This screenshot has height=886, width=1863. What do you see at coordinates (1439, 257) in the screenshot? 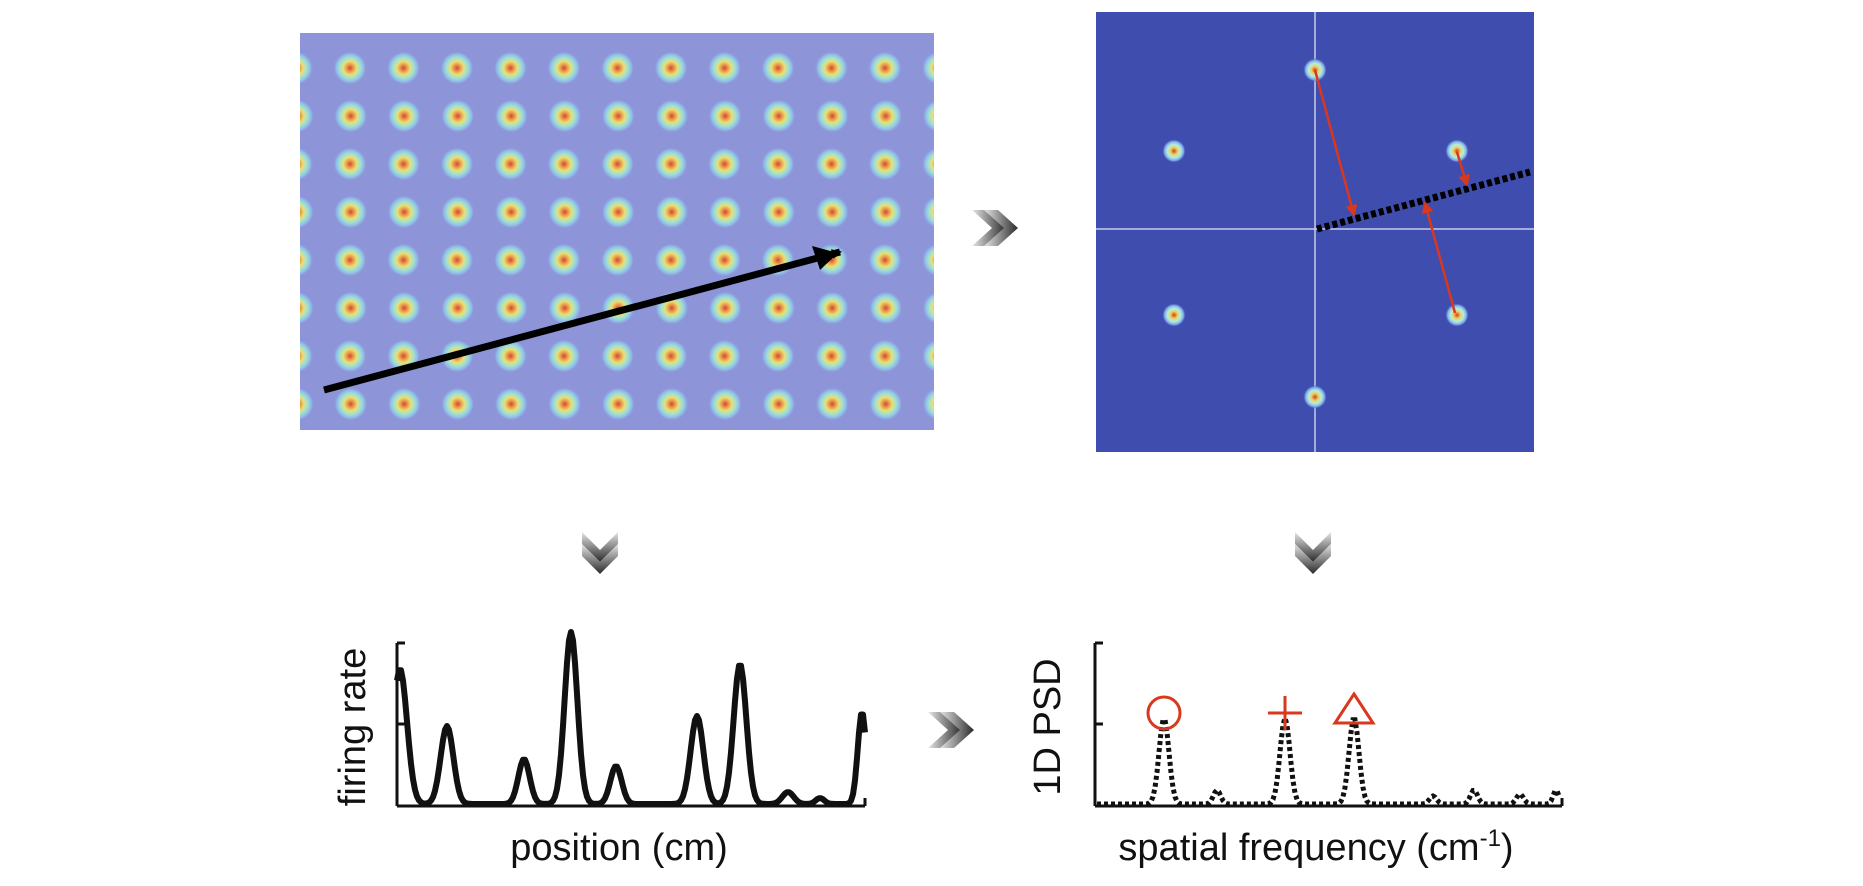
I see `projection-arrow-bottom` at bounding box center [1439, 257].